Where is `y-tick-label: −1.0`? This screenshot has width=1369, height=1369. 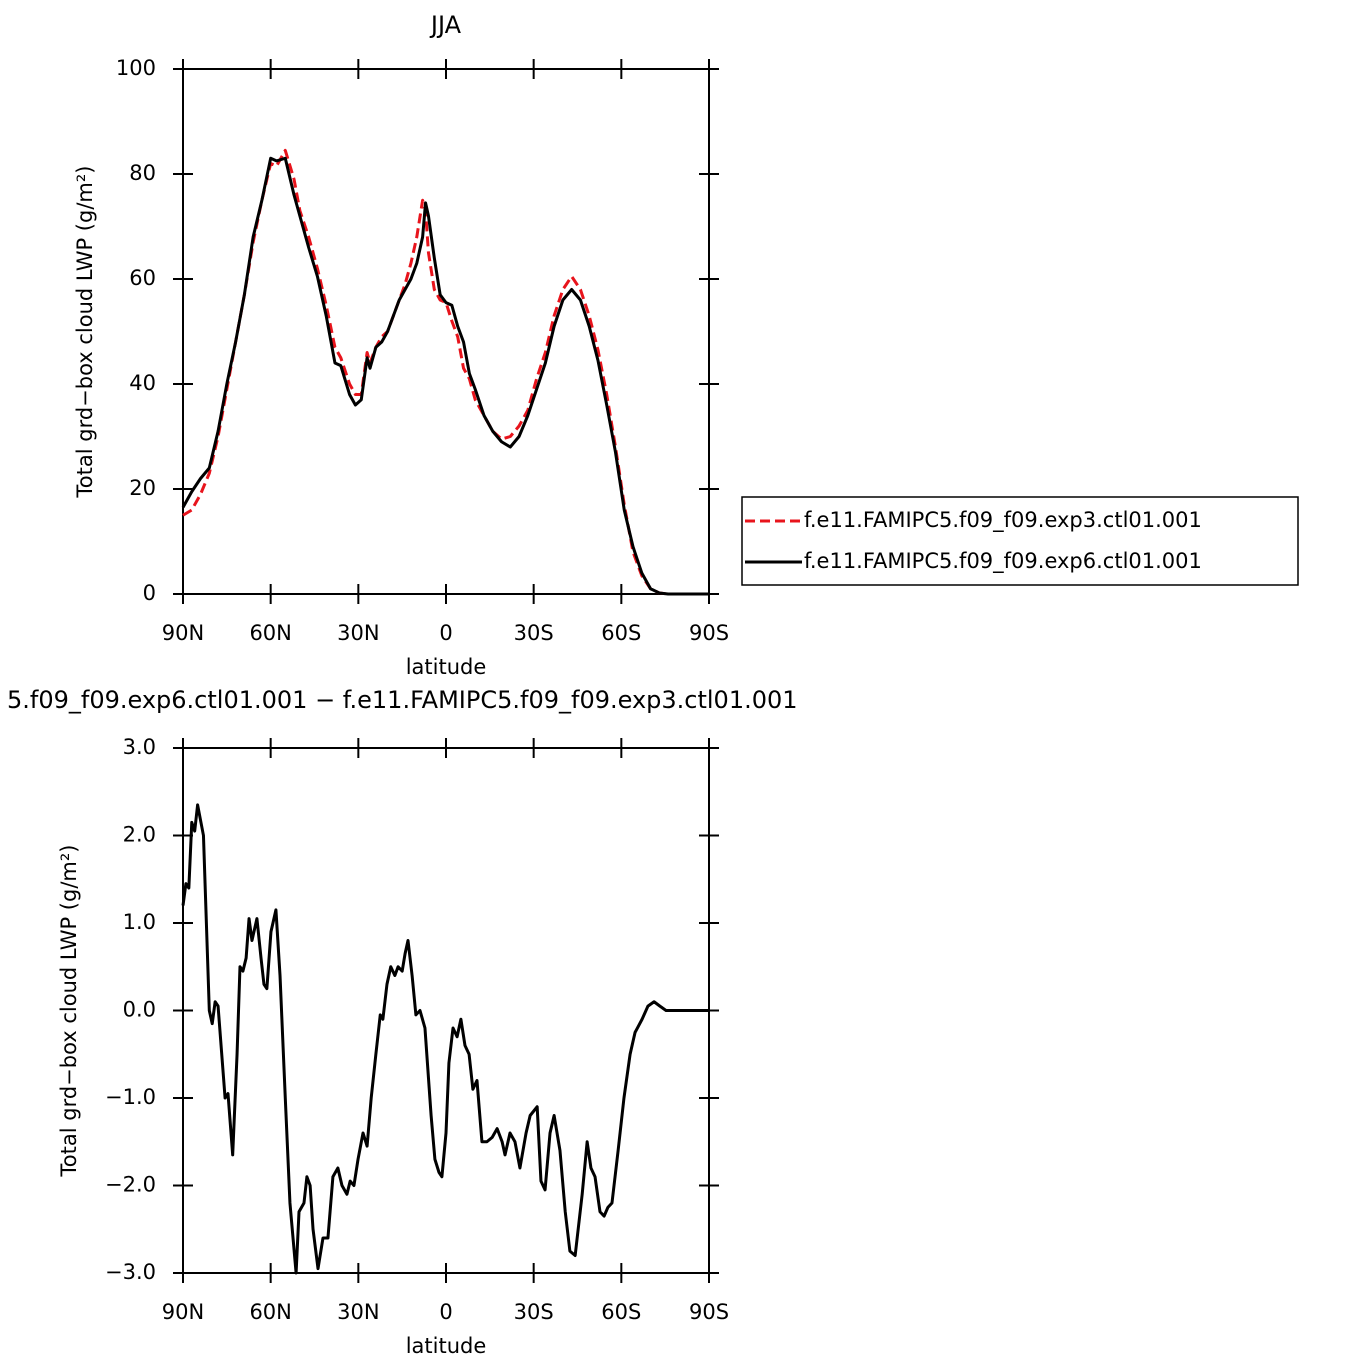
y-tick-label: −1.0 is located at coordinates (130, 1097).